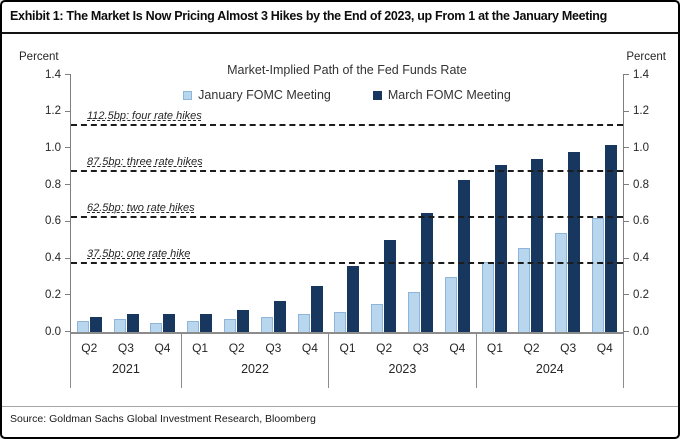 This screenshot has width=680, height=439. I want to click on y-tick-label-right: 1.2, so click(641, 110).